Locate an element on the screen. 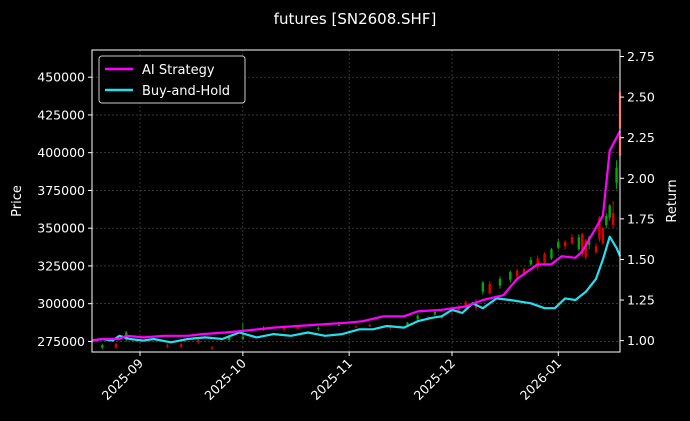 The height and width of the screenshot is (421, 690). y2-tick-label: 2.50 is located at coordinates (641, 97).